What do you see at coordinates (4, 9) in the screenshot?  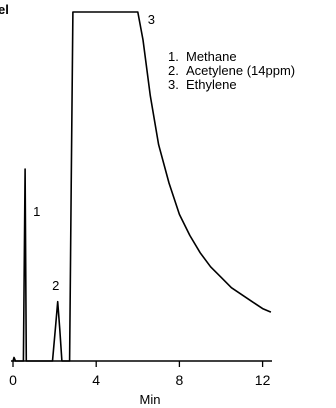 I see `chart-title: el` at bounding box center [4, 9].